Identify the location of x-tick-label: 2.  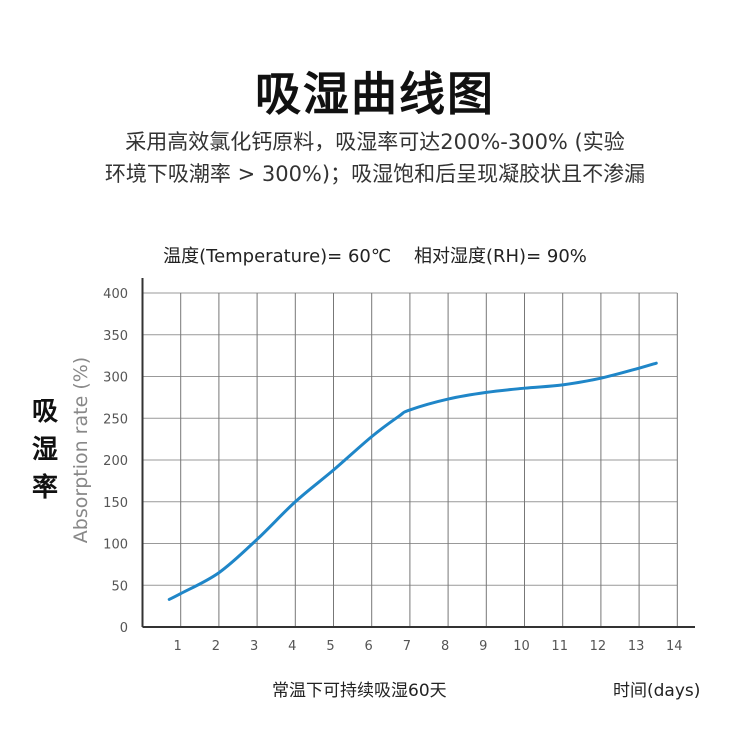
(216, 646).